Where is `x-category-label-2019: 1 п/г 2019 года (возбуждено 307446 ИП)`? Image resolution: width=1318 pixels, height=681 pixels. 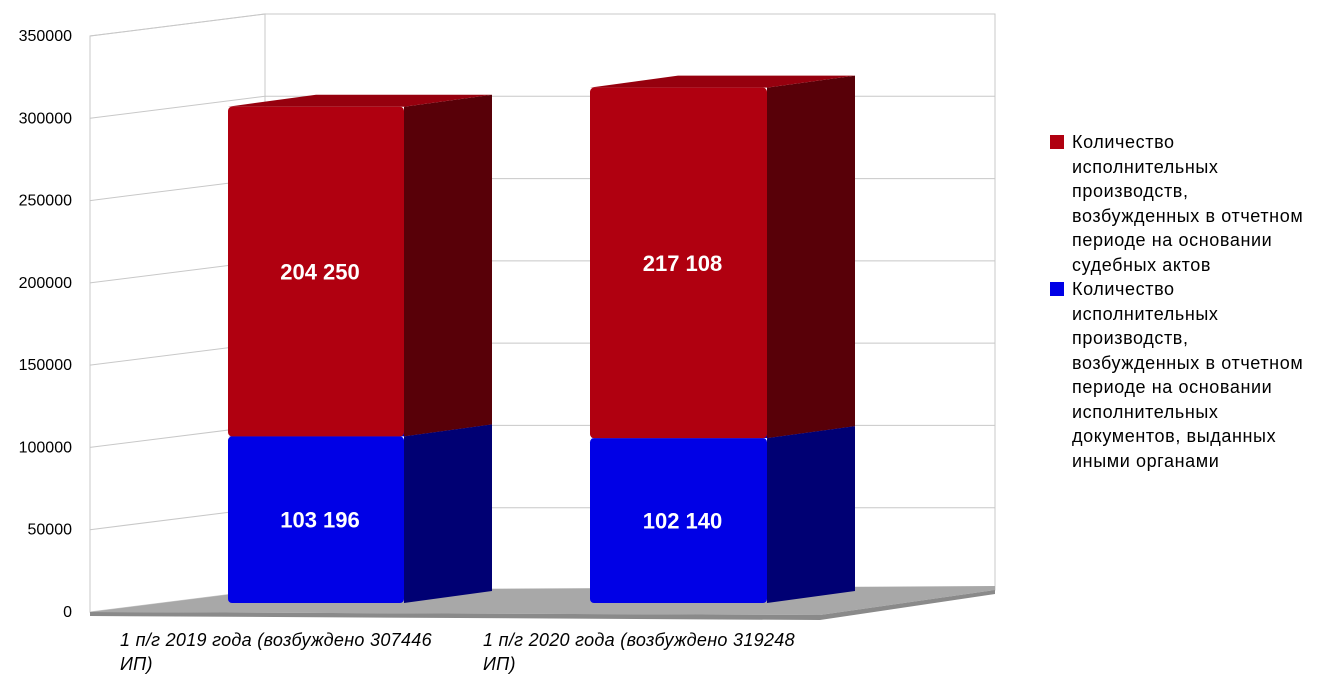 x-category-label-2019: 1 п/г 2019 года (возбуждено 307446 ИП) is located at coordinates (276, 652).